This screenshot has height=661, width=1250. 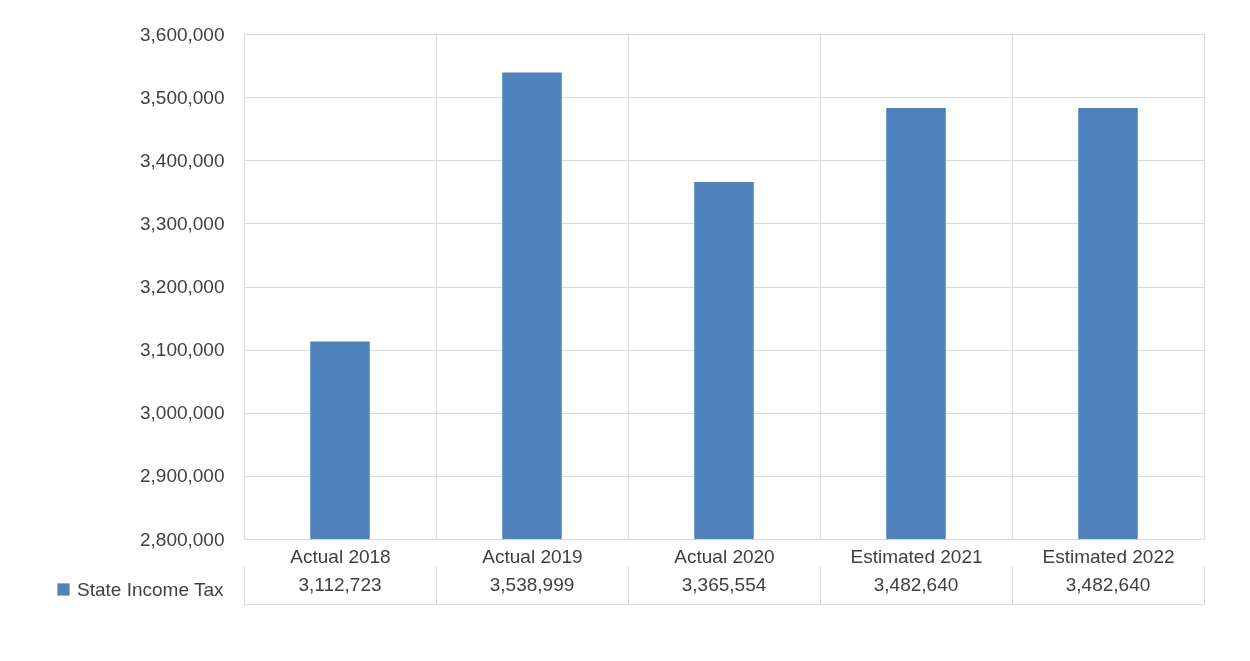 What do you see at coordinates (182, 539) in the screenshot?
I see `y-tick-label: 2,800,000` at bounding box center [182, 539].